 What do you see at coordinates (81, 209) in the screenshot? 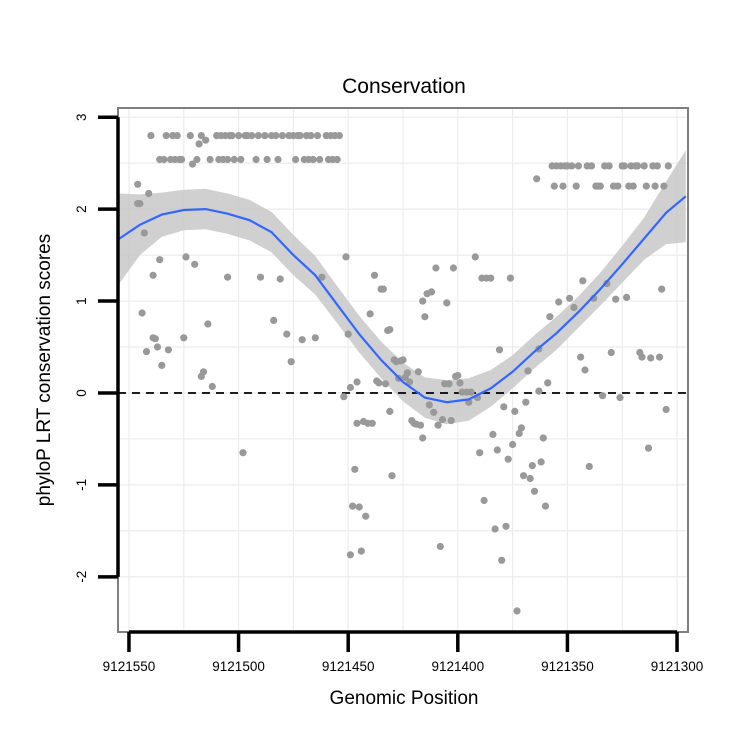
I see `y-tick-label: 2` at bounding box center [81, 209].